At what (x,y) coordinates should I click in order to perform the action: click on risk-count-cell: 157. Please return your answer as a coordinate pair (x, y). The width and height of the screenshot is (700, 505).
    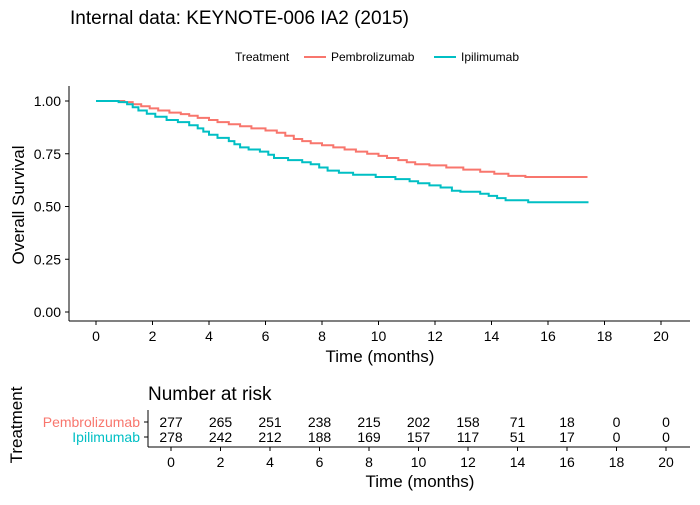
    Looking at the image, I should click on (419, 437).